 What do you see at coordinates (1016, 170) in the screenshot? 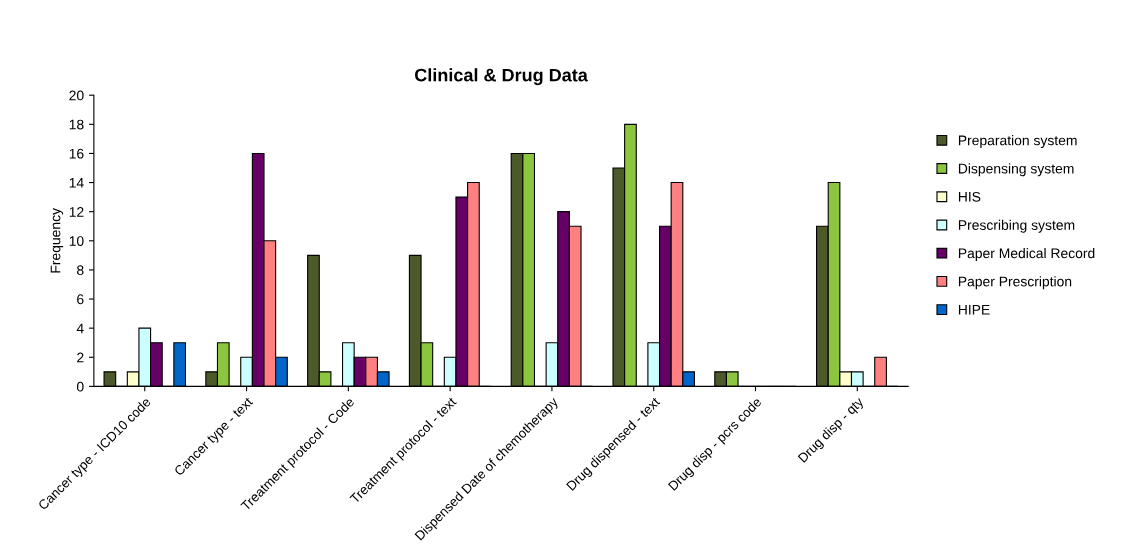
I see `legend-label: Dispensing system` at bounding box center [1016, 170].